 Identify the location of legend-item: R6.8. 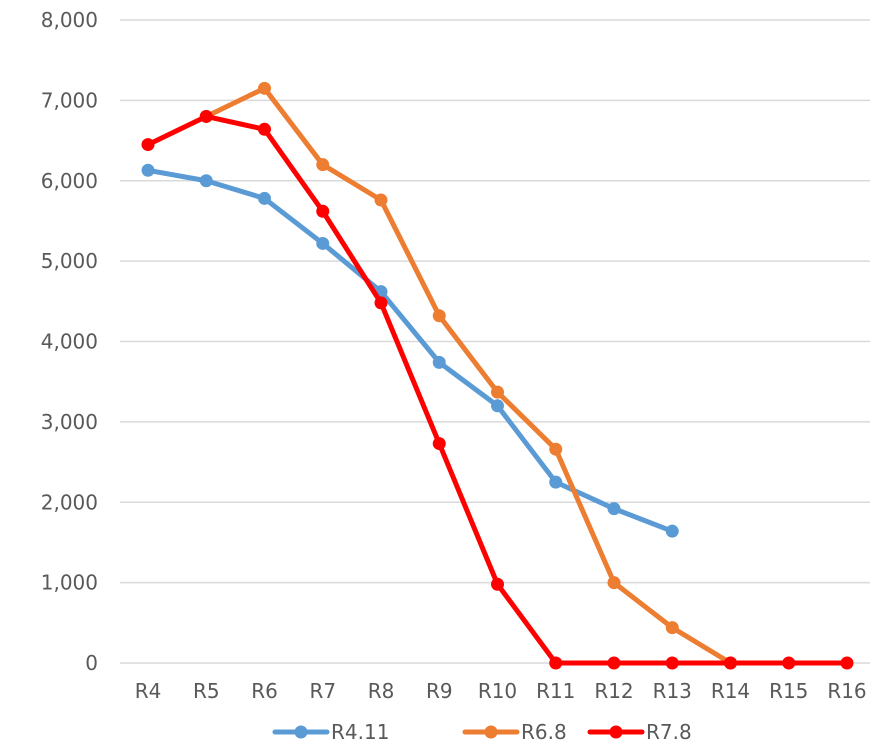
(514, 732).